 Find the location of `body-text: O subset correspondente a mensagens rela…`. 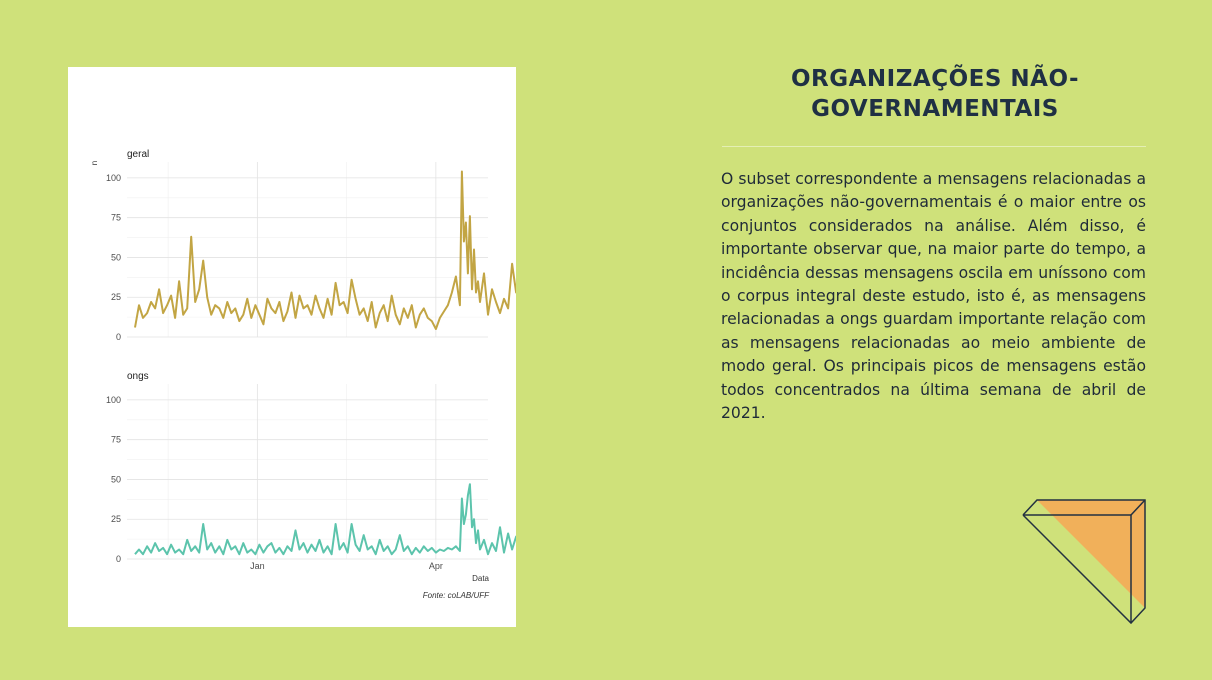

body-text: O subset correspondente a mensagens rela… is located at coordinates (933, 296).